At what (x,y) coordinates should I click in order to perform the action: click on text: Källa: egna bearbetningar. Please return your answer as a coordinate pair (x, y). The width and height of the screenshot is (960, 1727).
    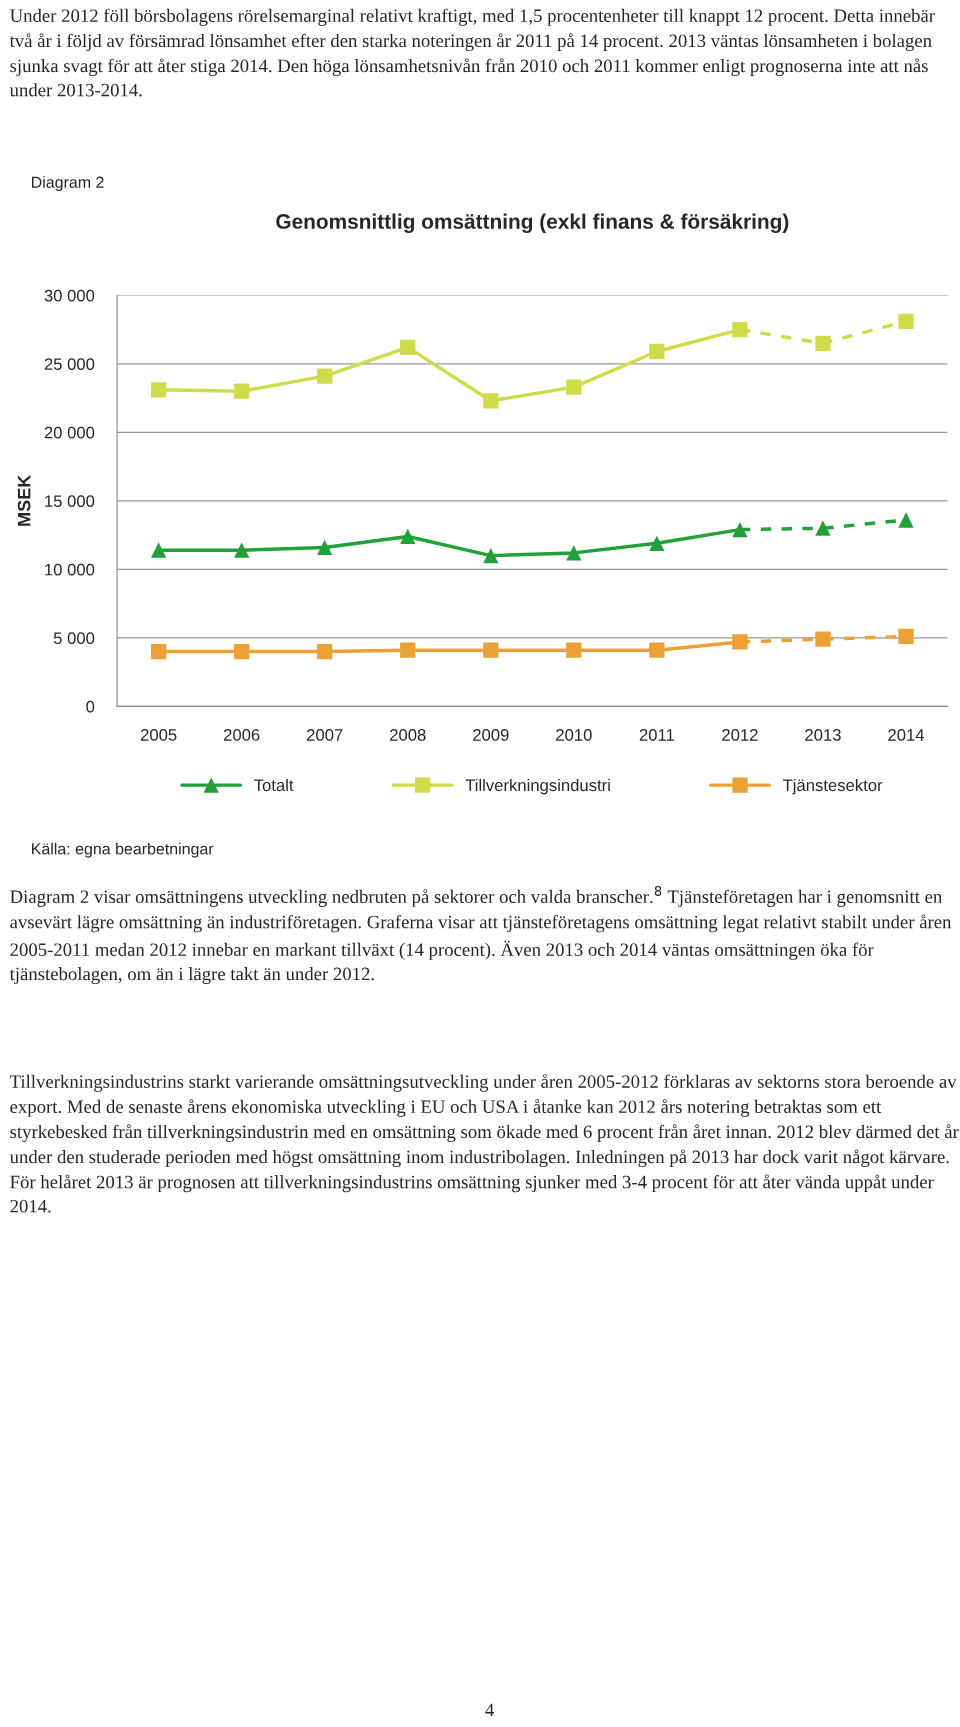
    Looking at the image, I should click on (123, 850).